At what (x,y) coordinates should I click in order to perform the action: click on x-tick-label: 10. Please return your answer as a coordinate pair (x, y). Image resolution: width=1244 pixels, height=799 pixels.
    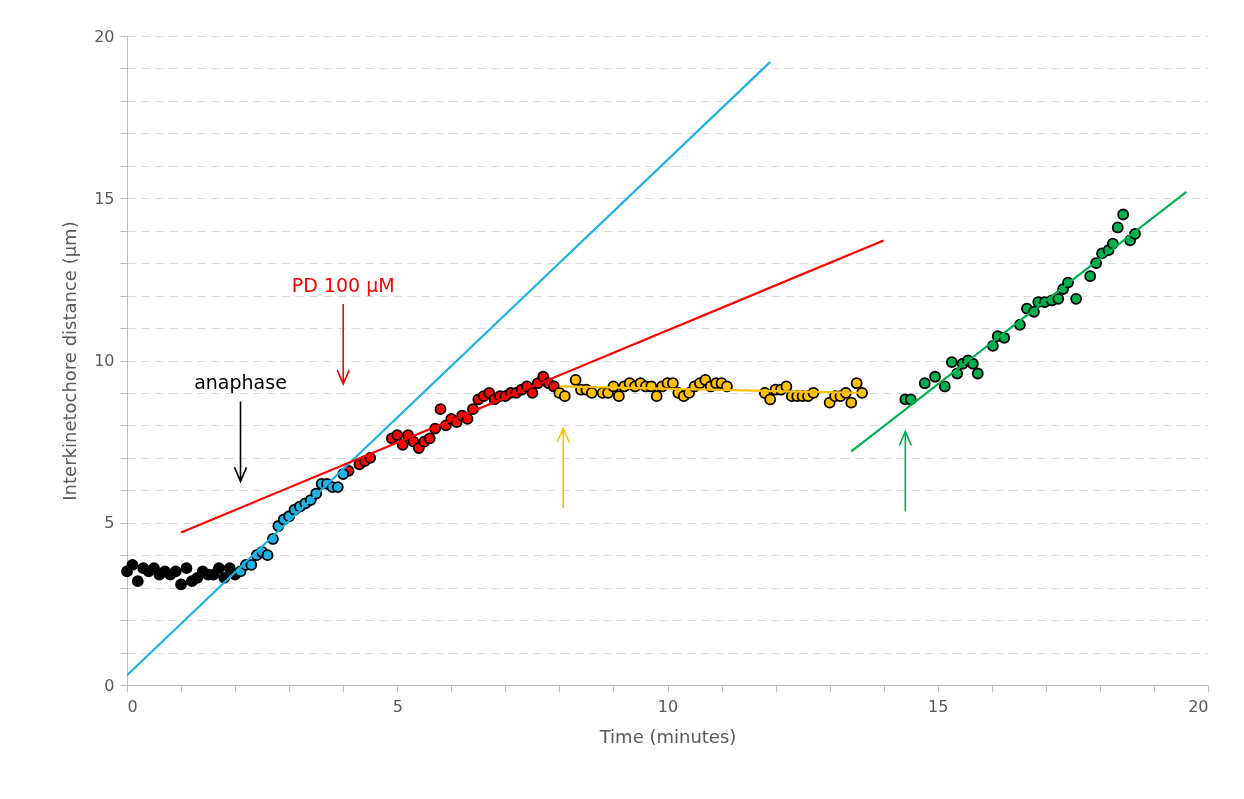
    Looking at the image, I should click on (668, 706).